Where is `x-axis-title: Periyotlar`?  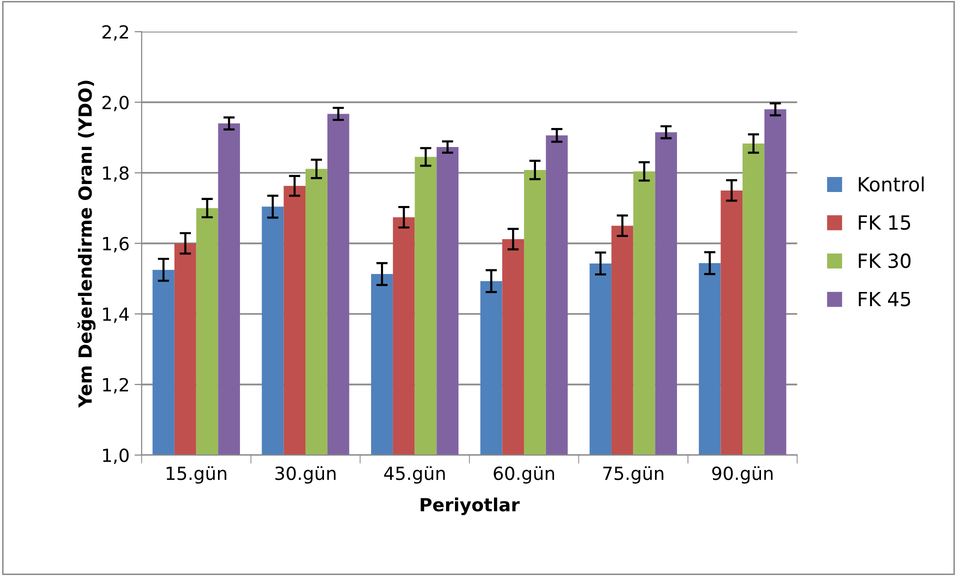 x-axis-title: Periyotlar is located at coordinates (470, 507).